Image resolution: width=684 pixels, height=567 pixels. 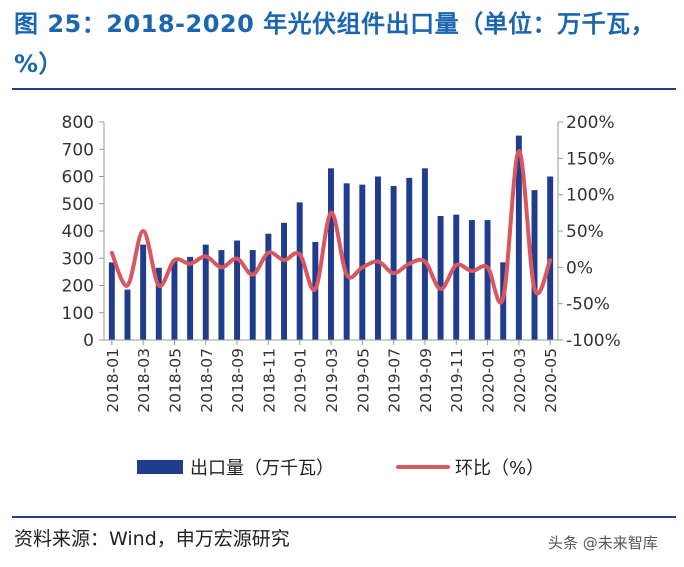 I want to click on left-tick-label: 100, so click(x=78, y=314).